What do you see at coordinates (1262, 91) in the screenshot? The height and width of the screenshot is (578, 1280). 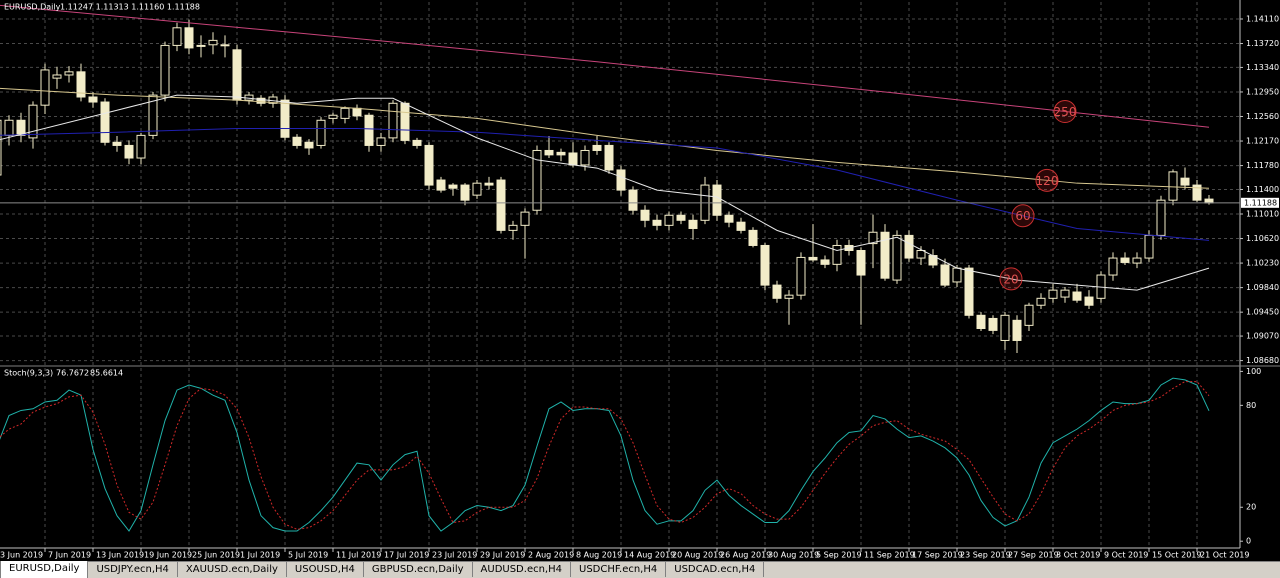 I see `y-tick-label: 1.12950` at bounding box center [1262, 91].